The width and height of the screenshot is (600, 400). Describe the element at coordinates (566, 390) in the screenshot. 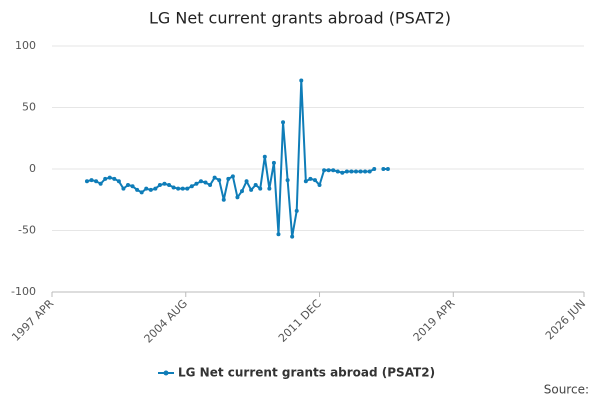

I see `source: Source:` at that location.